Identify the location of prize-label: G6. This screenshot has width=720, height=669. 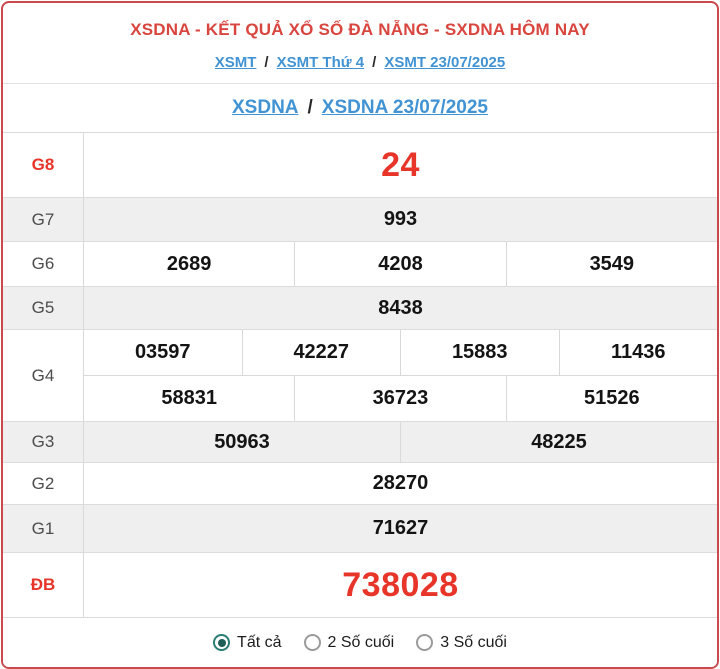
(43, 264).